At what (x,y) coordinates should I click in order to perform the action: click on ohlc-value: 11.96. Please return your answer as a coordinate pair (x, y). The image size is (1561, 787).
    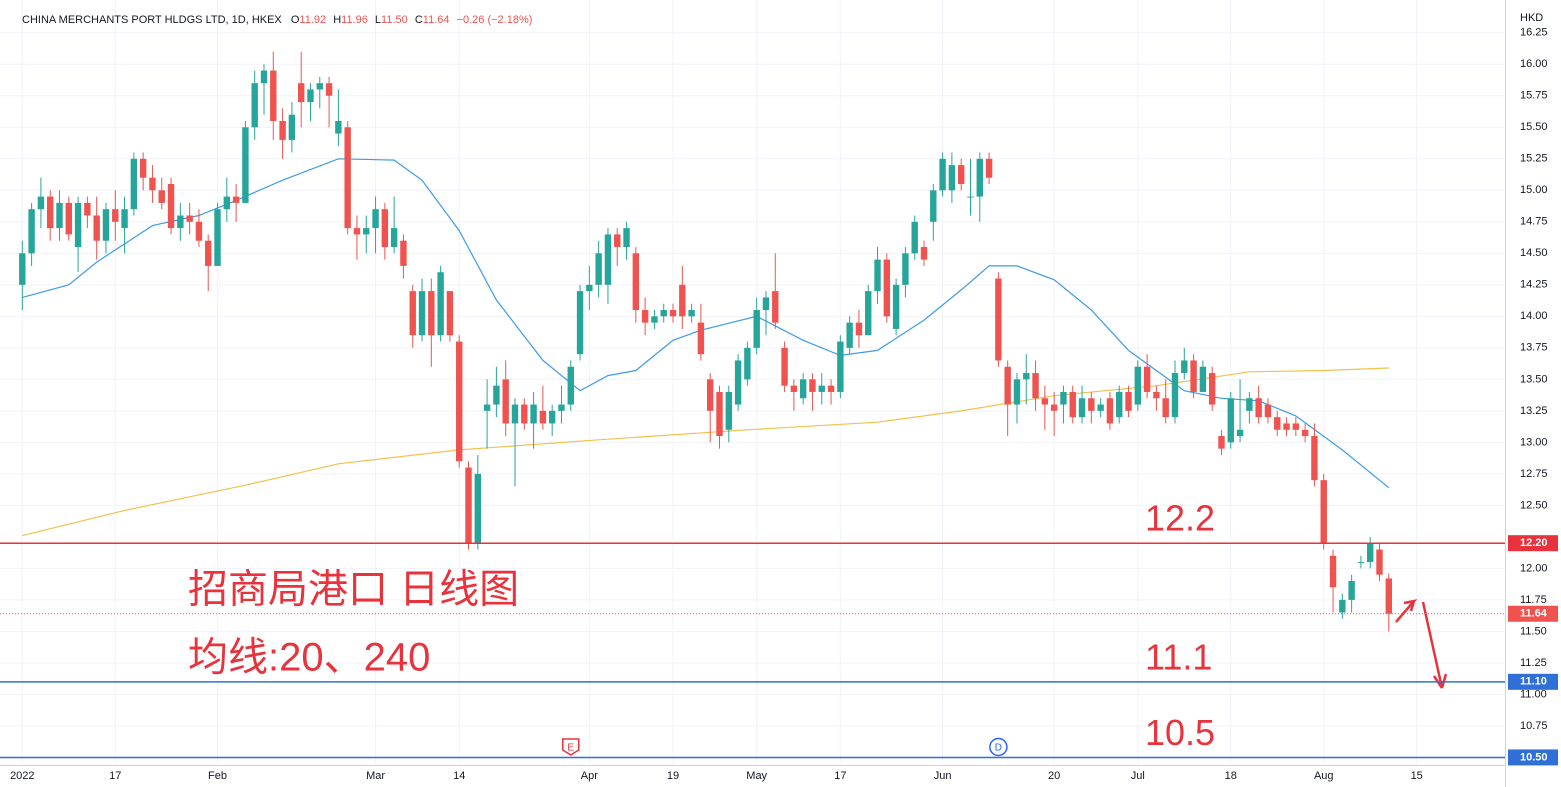
    Looking at the image, I should click on (354, 20).